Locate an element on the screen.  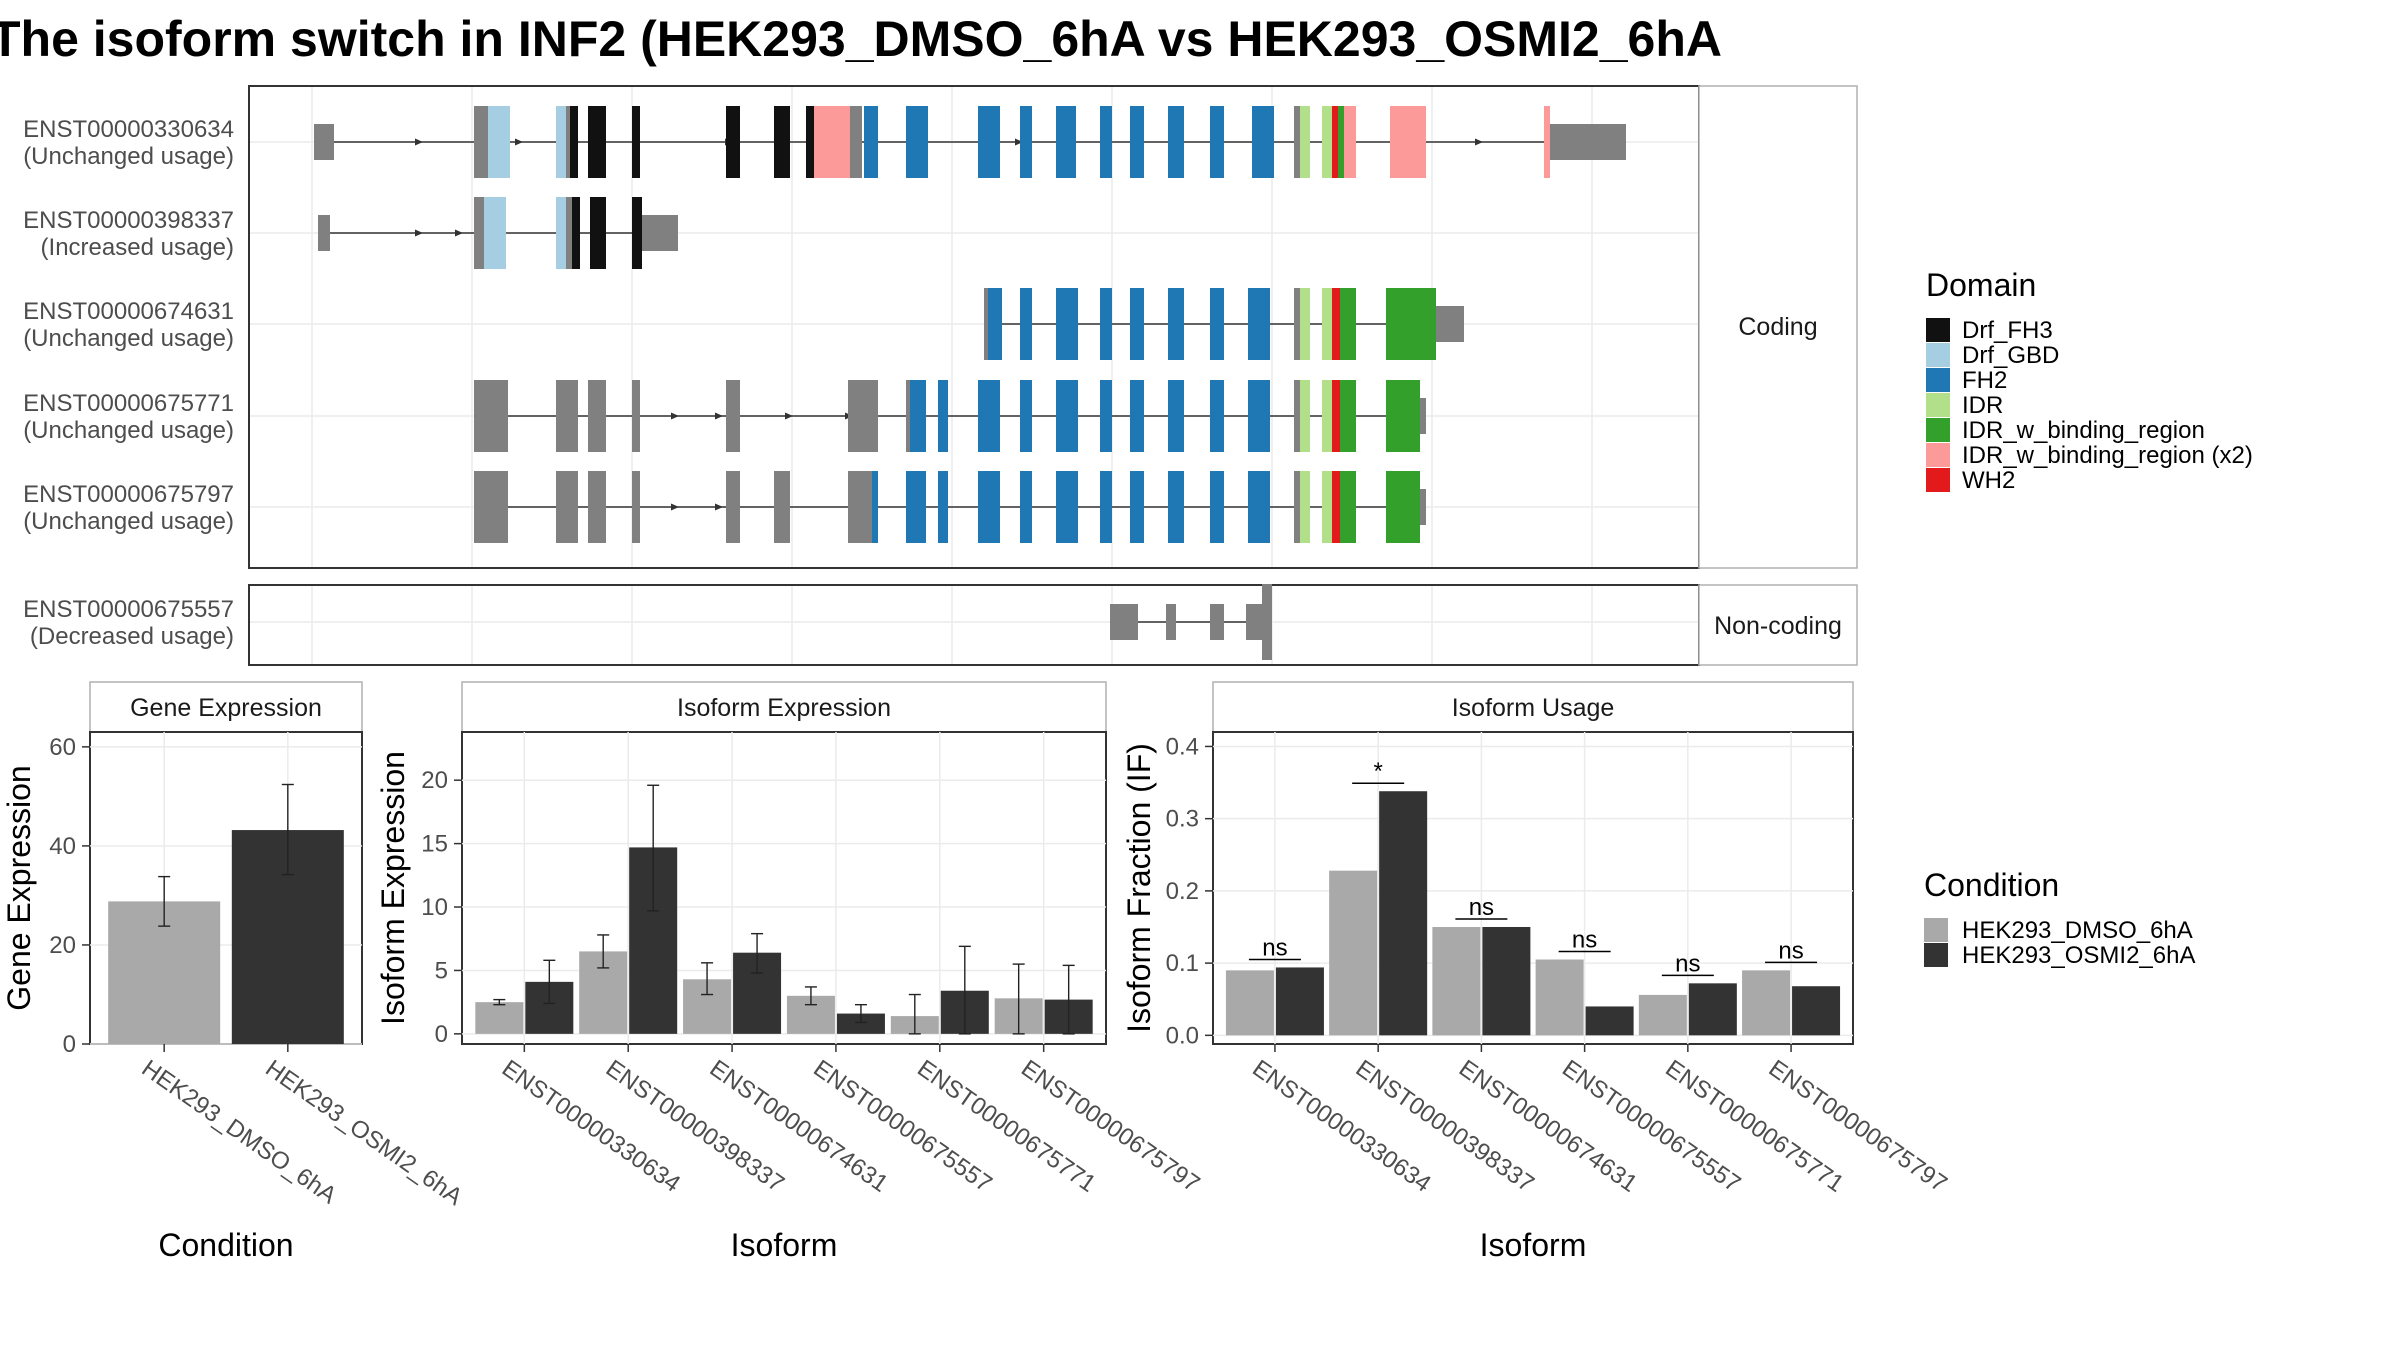
x-tick-label: ENST00000330634 is located at coordinates (1341, 1126).